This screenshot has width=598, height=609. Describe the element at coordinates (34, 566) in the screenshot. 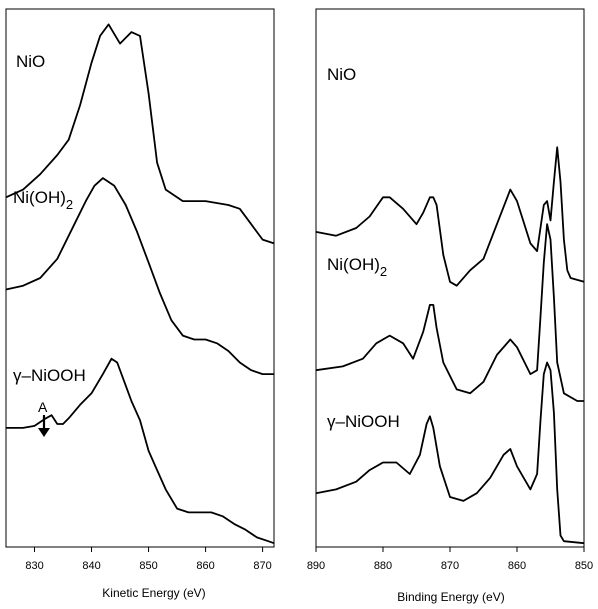

I see `left-x-tick-label: 830` at that location.